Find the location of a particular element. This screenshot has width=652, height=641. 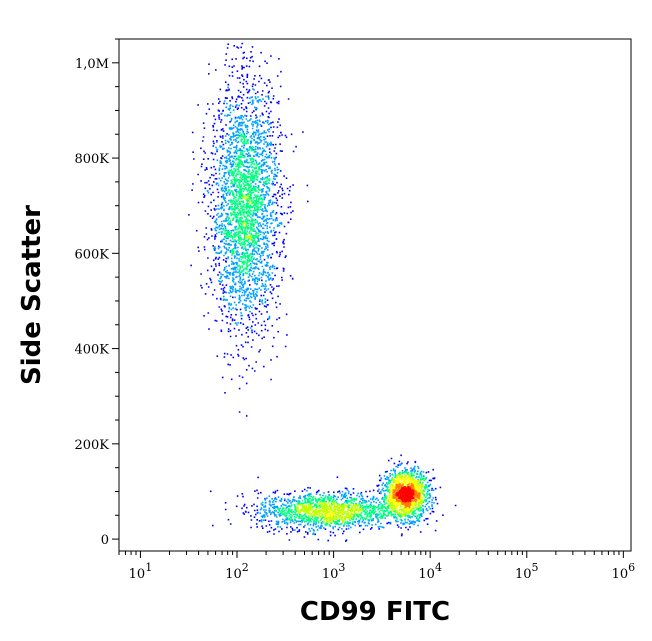

x-tick-label: 10⁴ is located at coordinates (430, 571).